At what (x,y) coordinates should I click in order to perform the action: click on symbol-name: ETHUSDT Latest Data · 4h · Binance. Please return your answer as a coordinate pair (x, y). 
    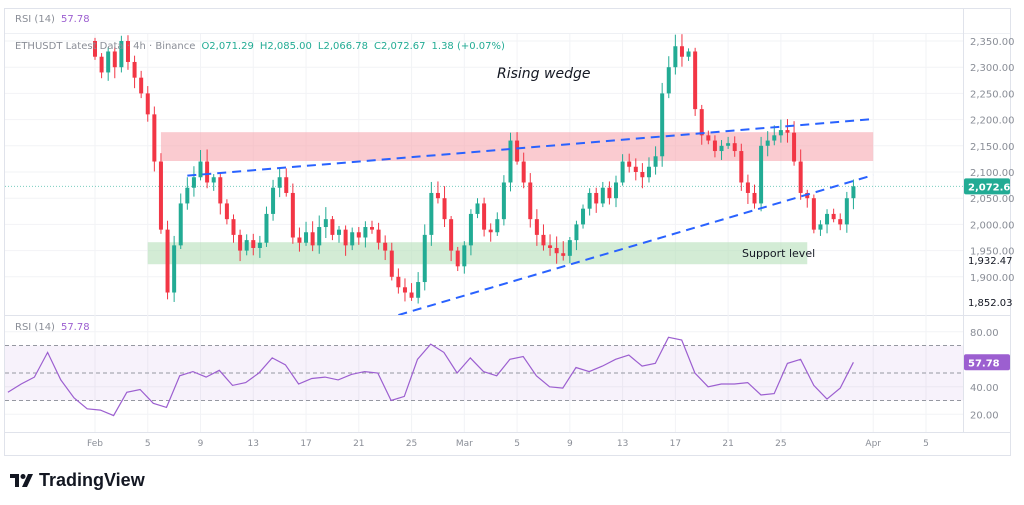
    Looking at the image, I should click on (105, 46).